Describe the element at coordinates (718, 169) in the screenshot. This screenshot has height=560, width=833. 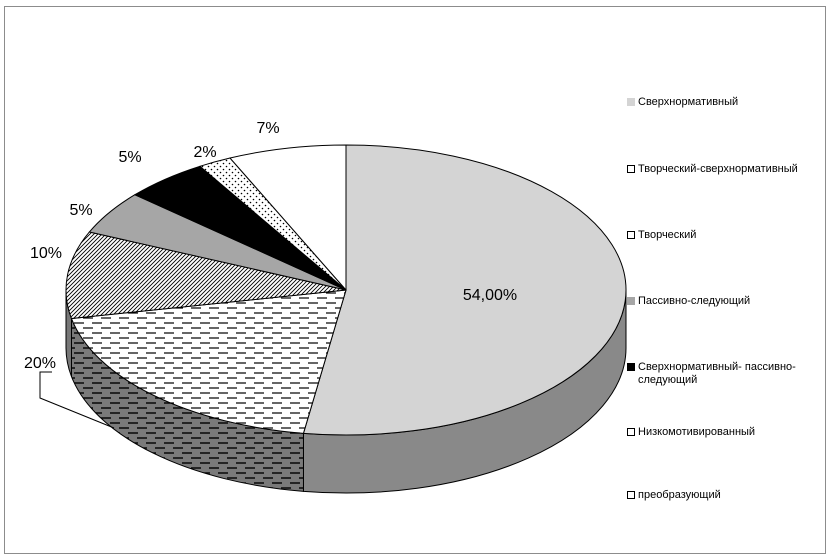
I see `legend-label: Творческий-сверхнормативный` at that location.